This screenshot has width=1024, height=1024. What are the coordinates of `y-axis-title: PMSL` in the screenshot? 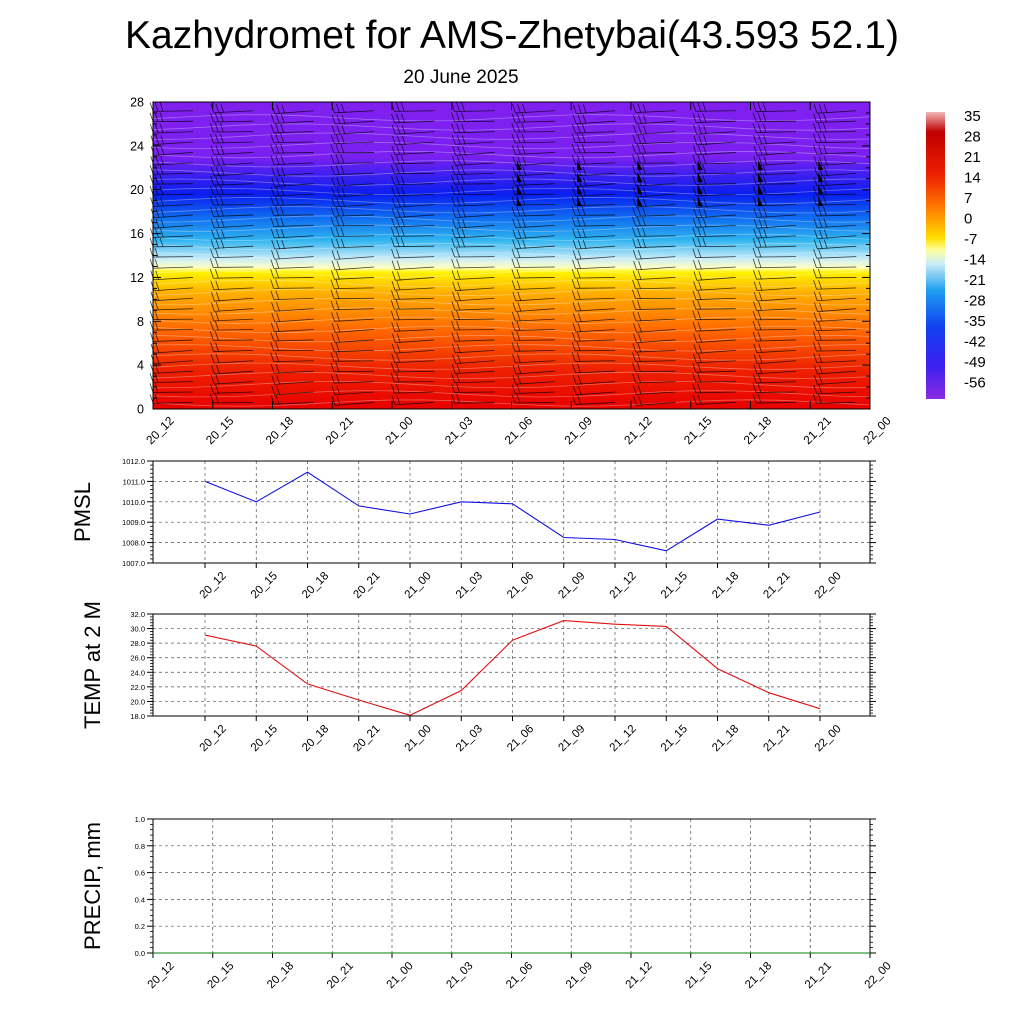 It's located at (82, 512).